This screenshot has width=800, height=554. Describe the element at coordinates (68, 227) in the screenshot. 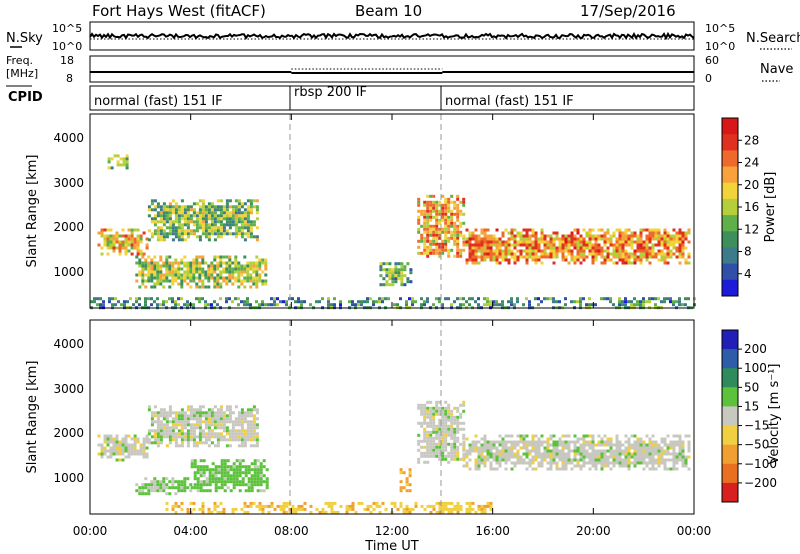

I see `power-ytick-2000: 2000` at that location.